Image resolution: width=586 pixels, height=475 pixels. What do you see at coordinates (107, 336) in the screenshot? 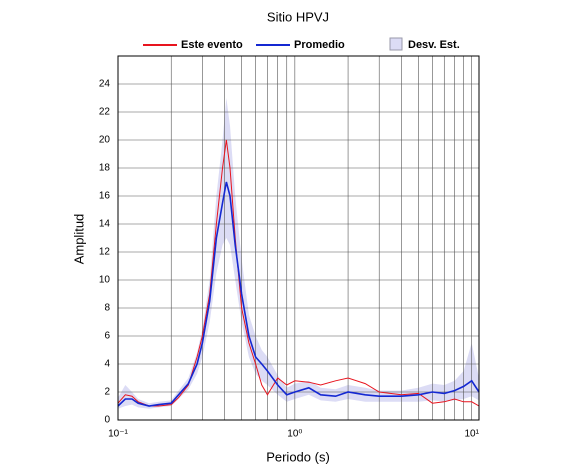
I see `y-tick-label: 6` at bounding box center [107, 336].